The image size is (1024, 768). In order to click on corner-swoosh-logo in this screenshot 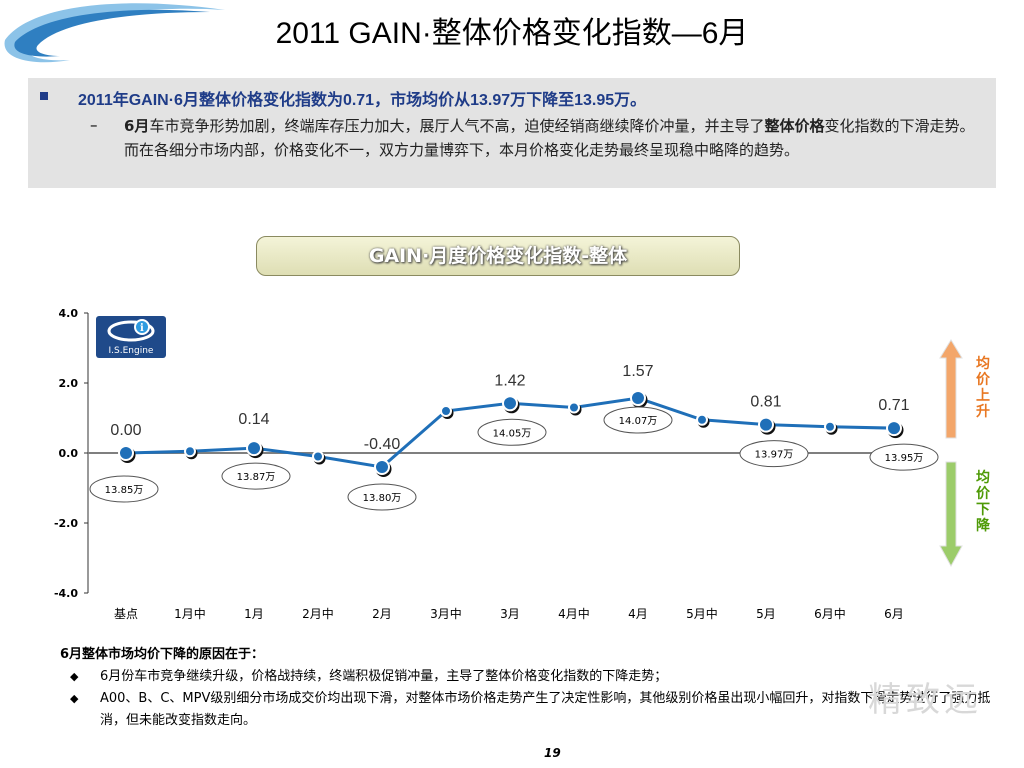, I will do `click(114, 33)`.